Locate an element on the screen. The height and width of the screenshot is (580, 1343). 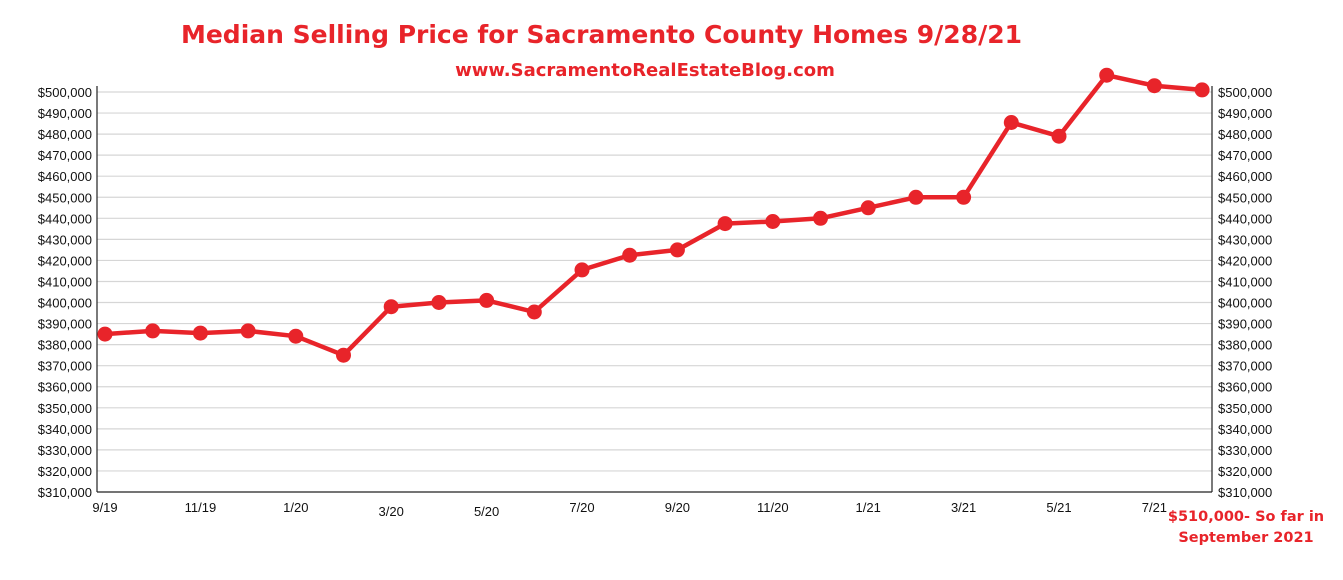
y-tick-label-right: $480,000 is located at coordinates (1245, 134).